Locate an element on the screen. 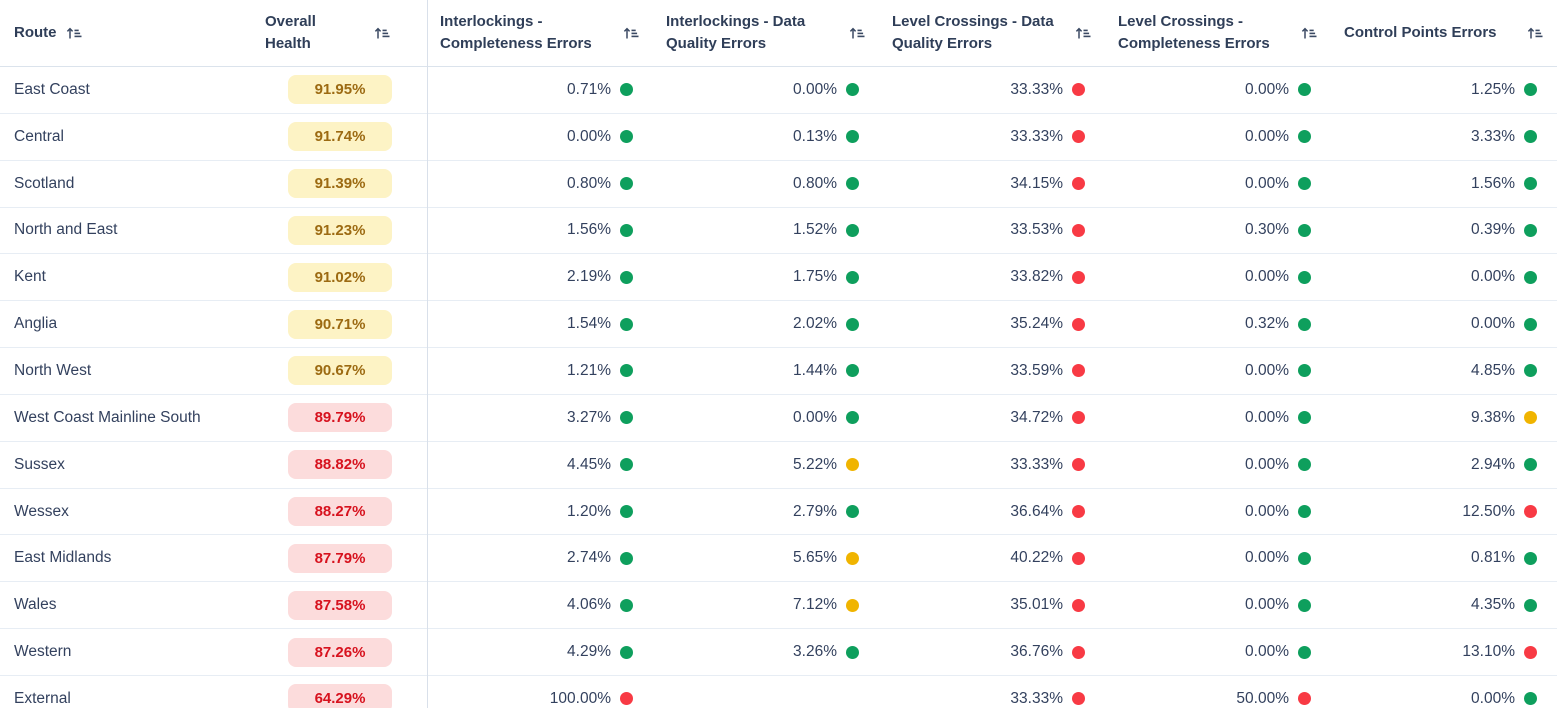  metric-cell: 33.82% is located at coordinates (992, 277).